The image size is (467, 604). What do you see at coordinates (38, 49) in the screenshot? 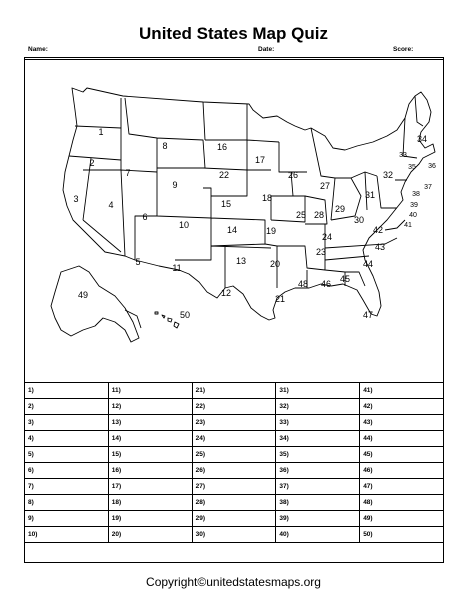
I see `name-label: Name:` at bounding box center [38, 49].